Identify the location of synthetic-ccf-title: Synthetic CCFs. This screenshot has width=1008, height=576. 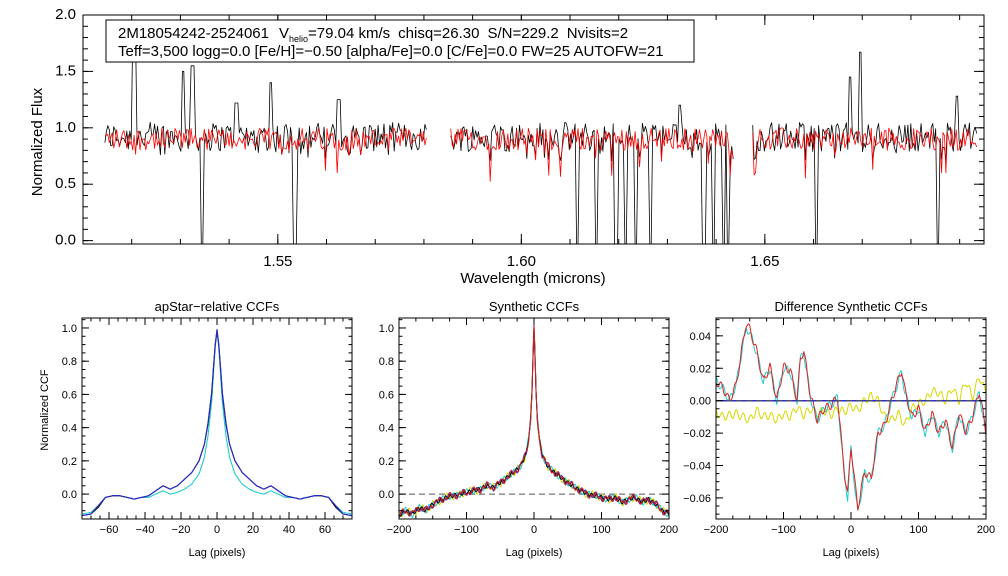
(534, 306).